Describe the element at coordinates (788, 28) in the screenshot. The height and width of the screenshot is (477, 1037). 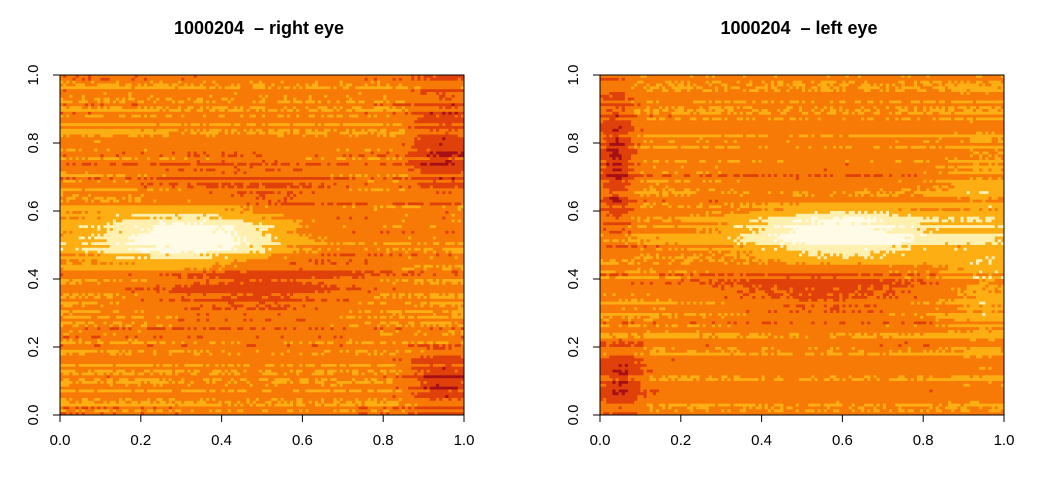
I see `chart-title: 1000204 – left eye` at that location.